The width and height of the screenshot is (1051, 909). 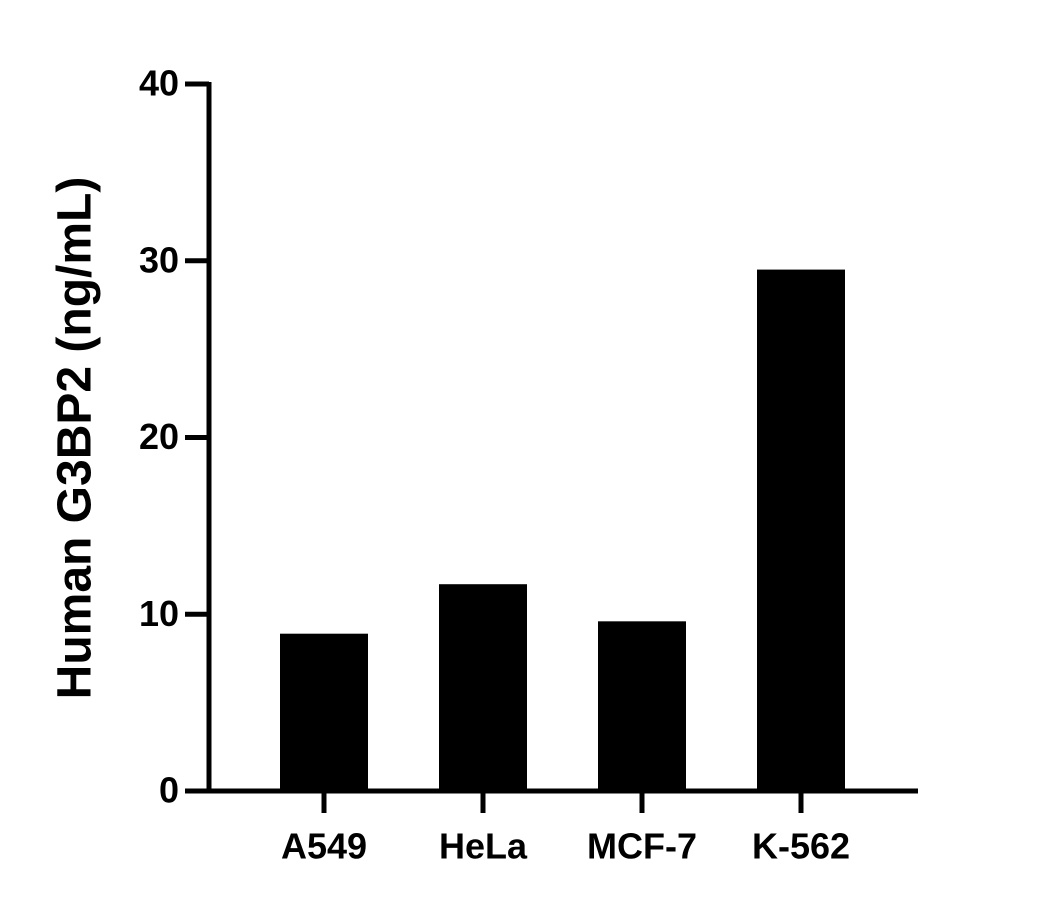 What do you see at coordinates (483, 846) in the screenshot?
I see `x-tick-label: HeLa` at bounding box center [483, 846].